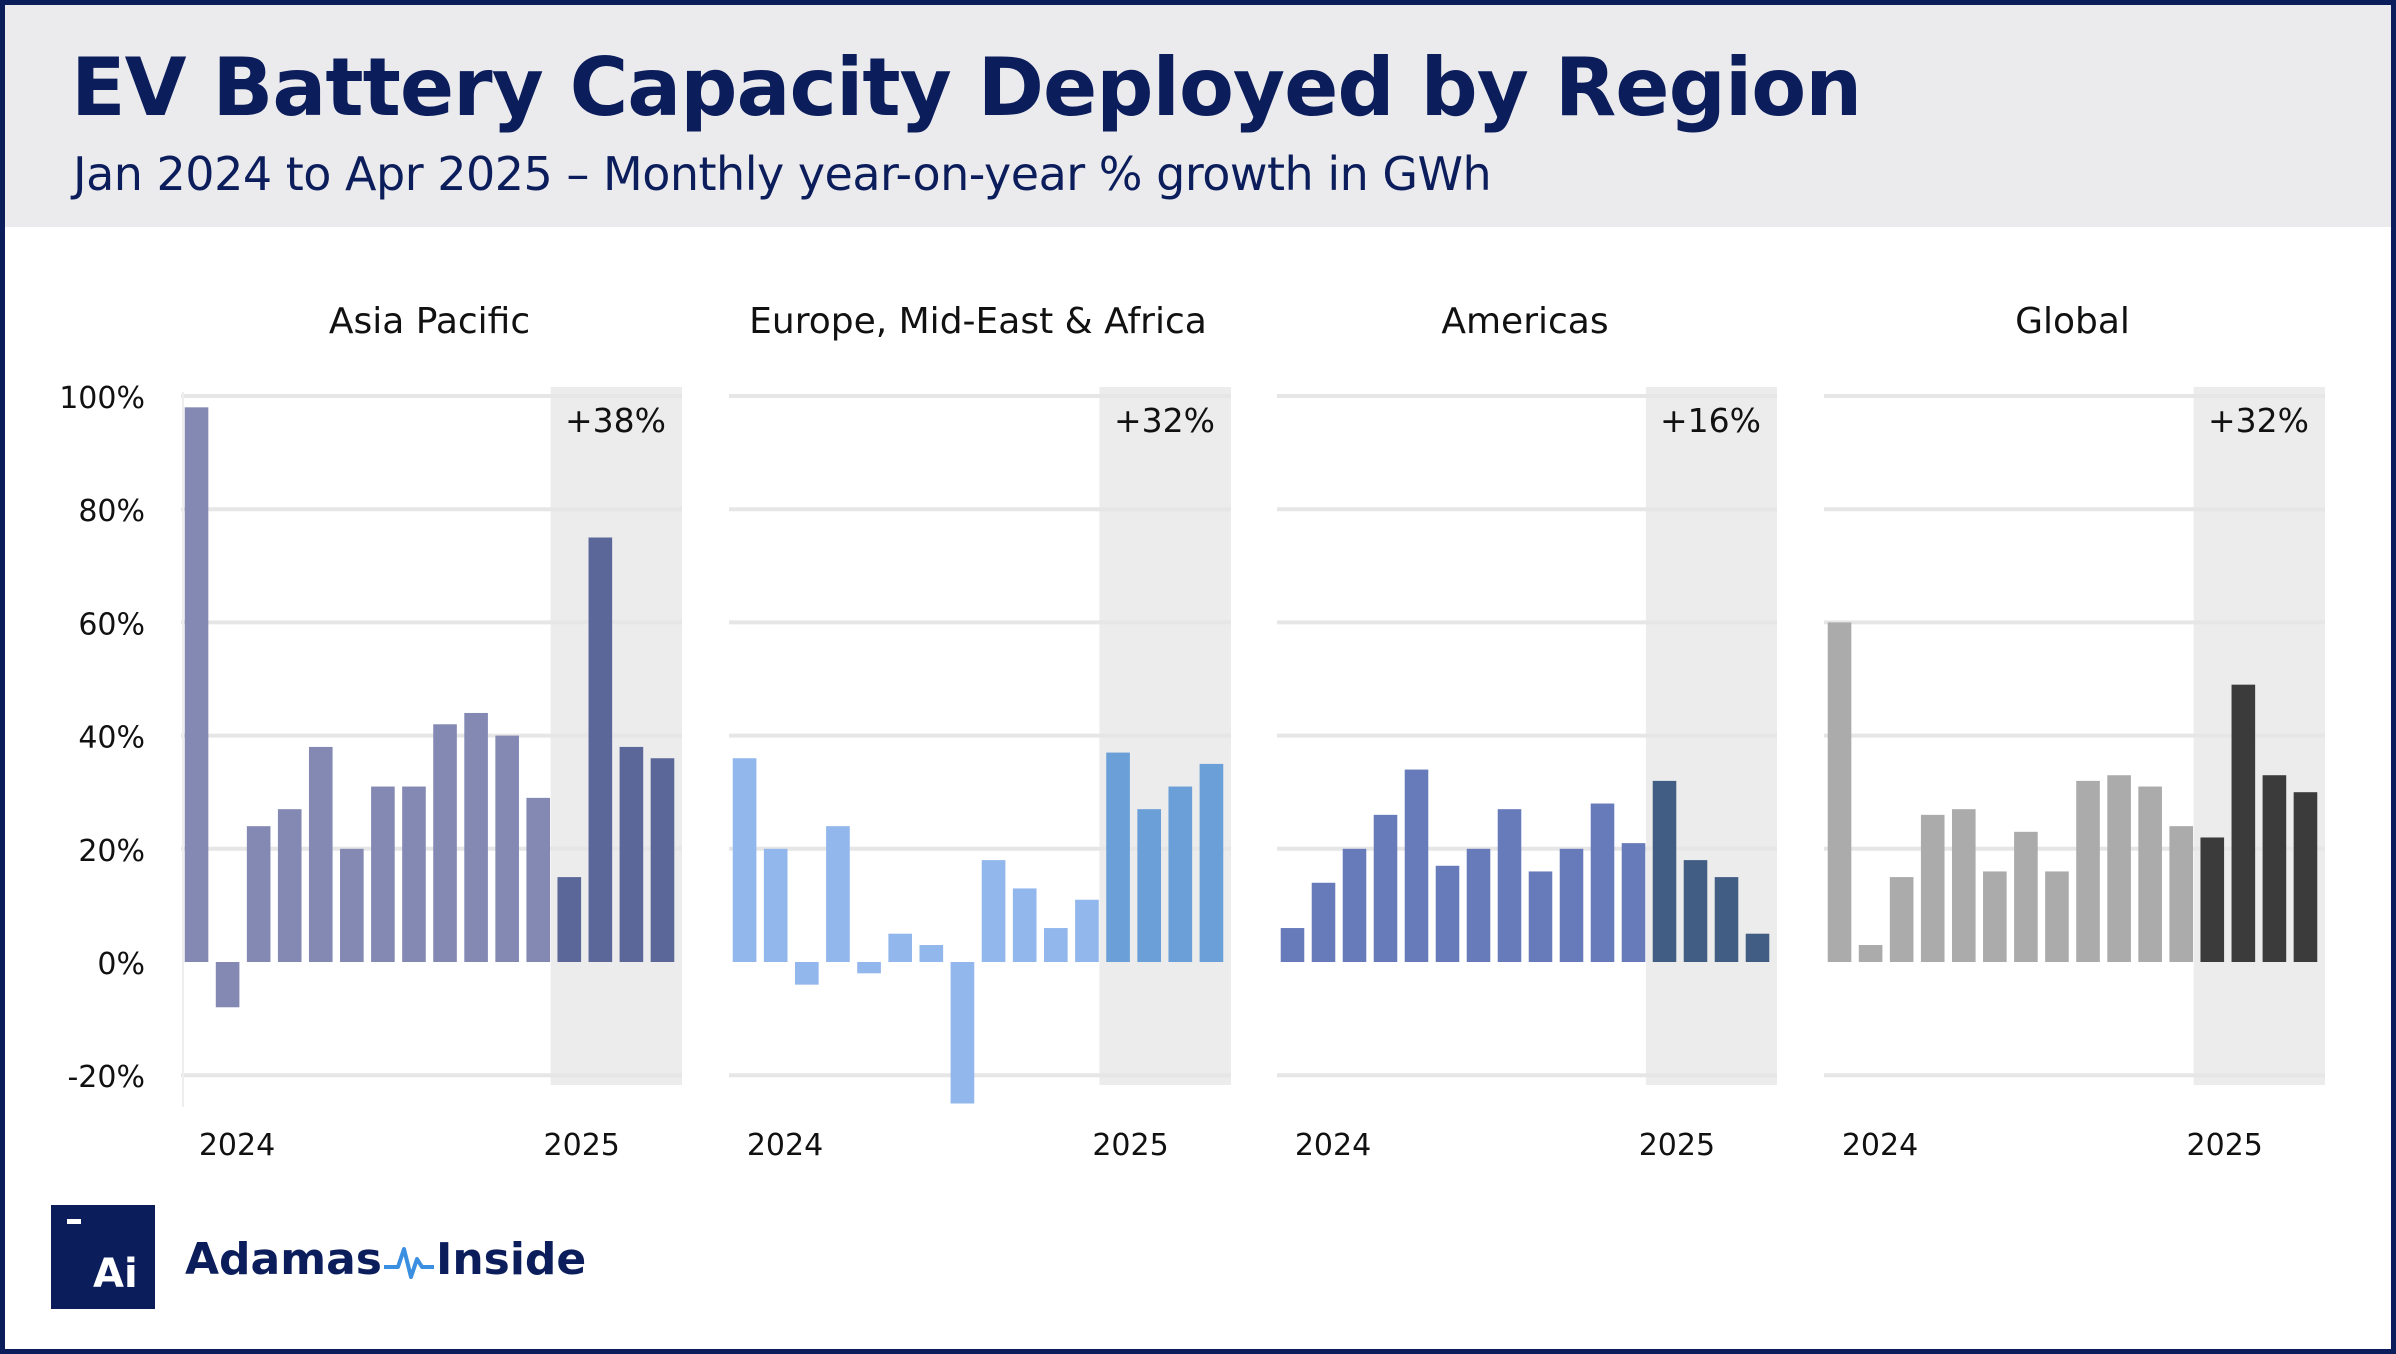  I want to click on y-tick-label: -20%, so click(106, 1077).